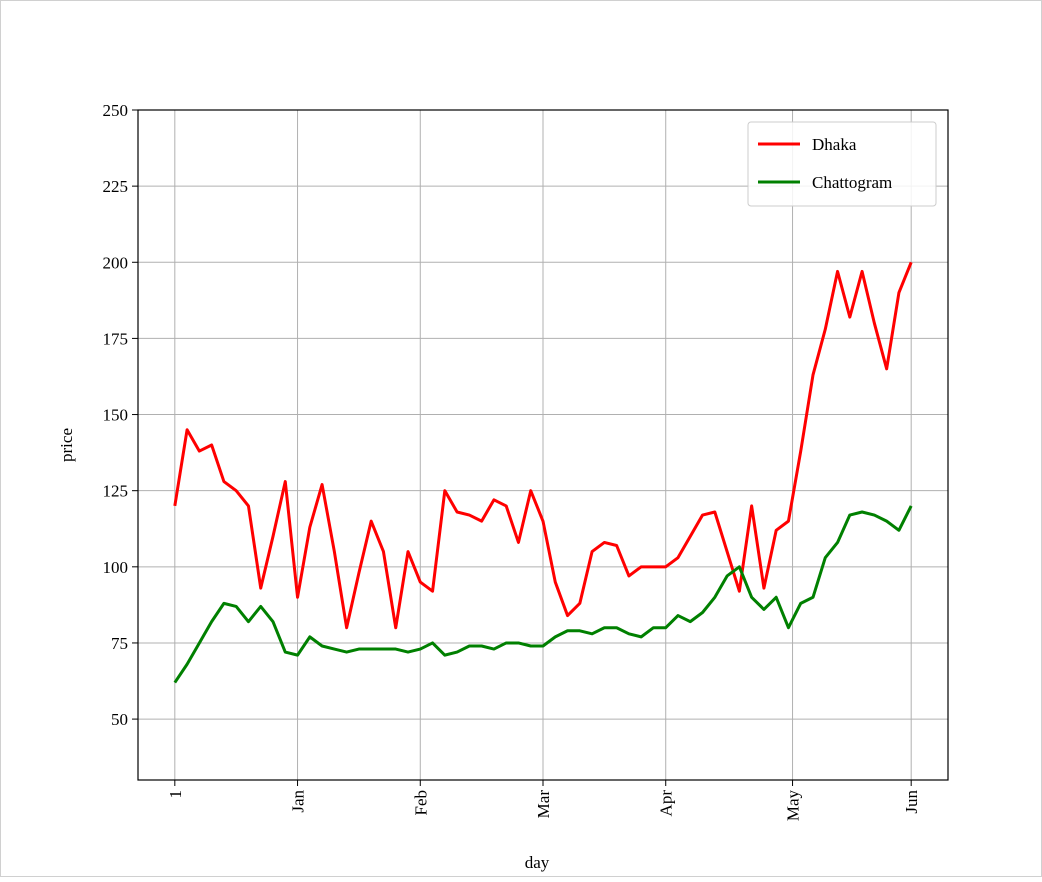  Describe the element at coordinates (793, 806) in the screenshot. I see `x-tick-label: May` at that location.